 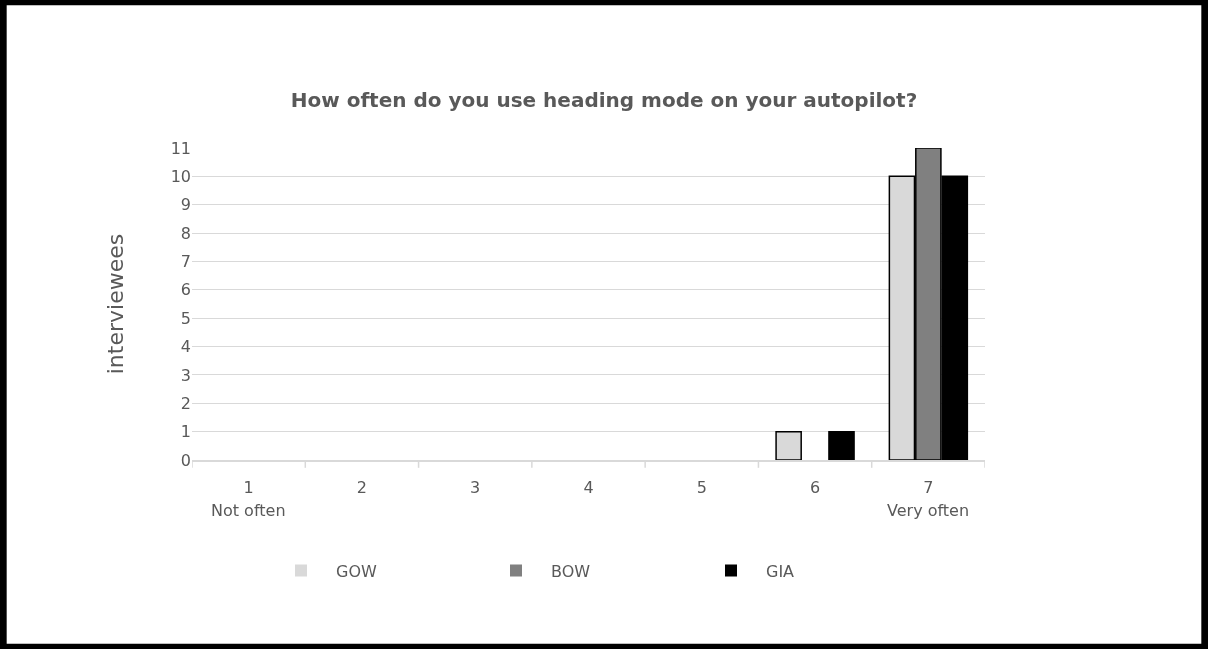 What do you see at coordinates (185, 205) in the screenshot?
I see `y-tick-label: 9` at bounding box center [185, 205].